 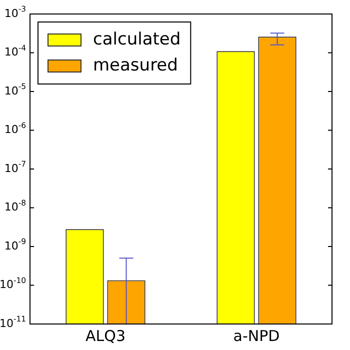 What do you see at coordinates (135, 65) in the screenshot?
I see `legend-label: measured` at bounding box center [135, 65].